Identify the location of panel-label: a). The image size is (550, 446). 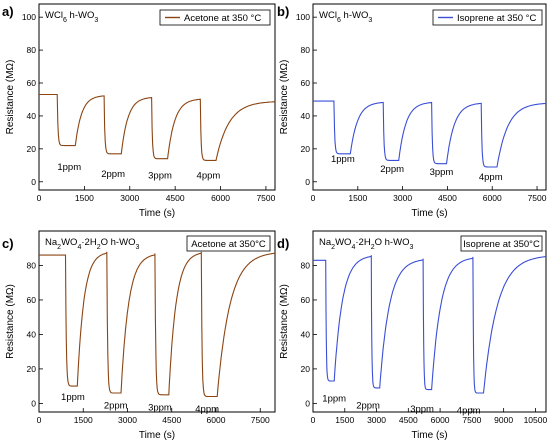
(8, 11).